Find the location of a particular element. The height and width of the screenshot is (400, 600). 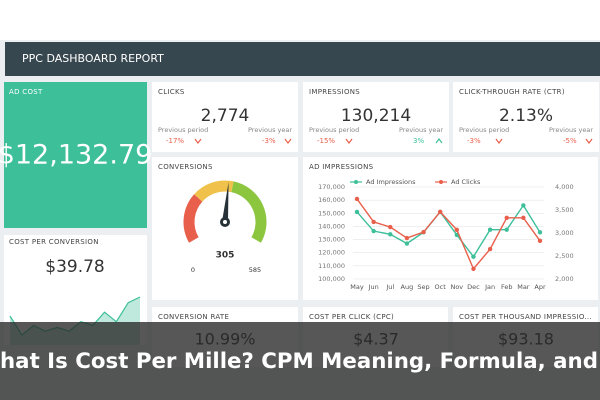

kpi-value: 2.13% is located at coordinates (526, 116).